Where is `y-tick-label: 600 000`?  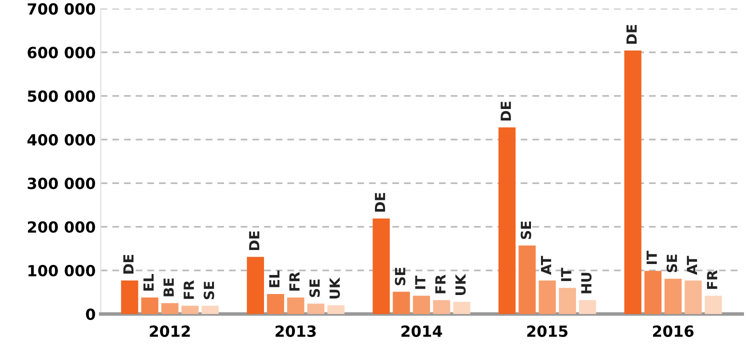 y-tick-label: 600 000 is located at coordinates (62, 52).